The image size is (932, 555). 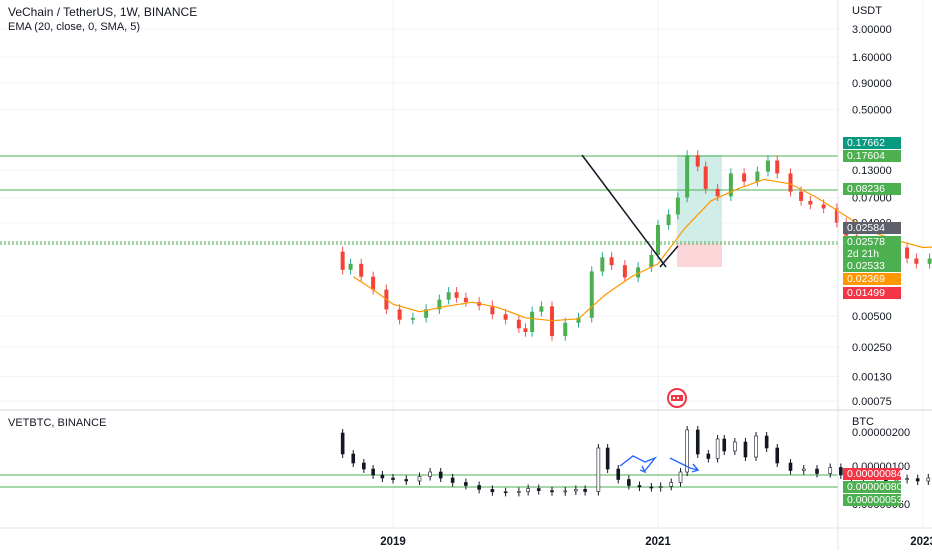 What do you see at coordinates (103, 12) in the screenshot?
I see `symbol-title: VeChain / TetherUS, 1W, BINANCE` at bounding box center [103, 12].